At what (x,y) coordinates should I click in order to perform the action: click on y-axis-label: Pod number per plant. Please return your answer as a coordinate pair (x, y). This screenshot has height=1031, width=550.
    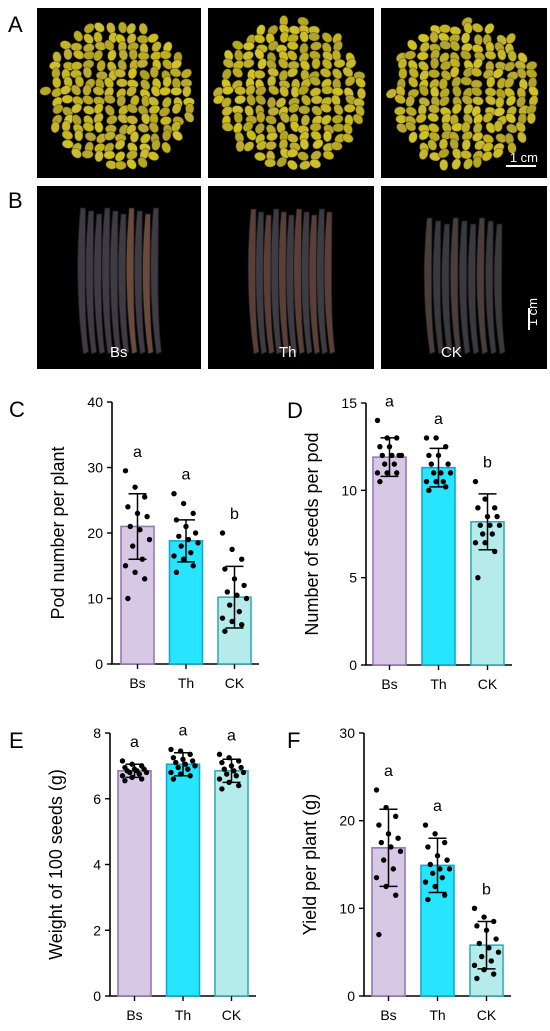
    Looking at the image, I should click on (58, 532).